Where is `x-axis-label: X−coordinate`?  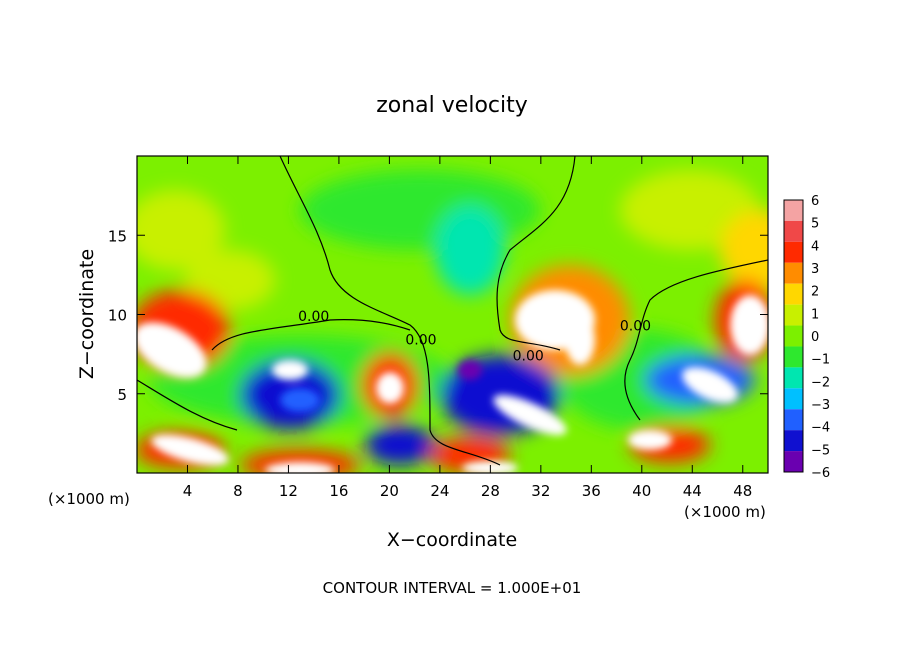
x-axis-label: X−coordinate is located at coordinates (452, 540).